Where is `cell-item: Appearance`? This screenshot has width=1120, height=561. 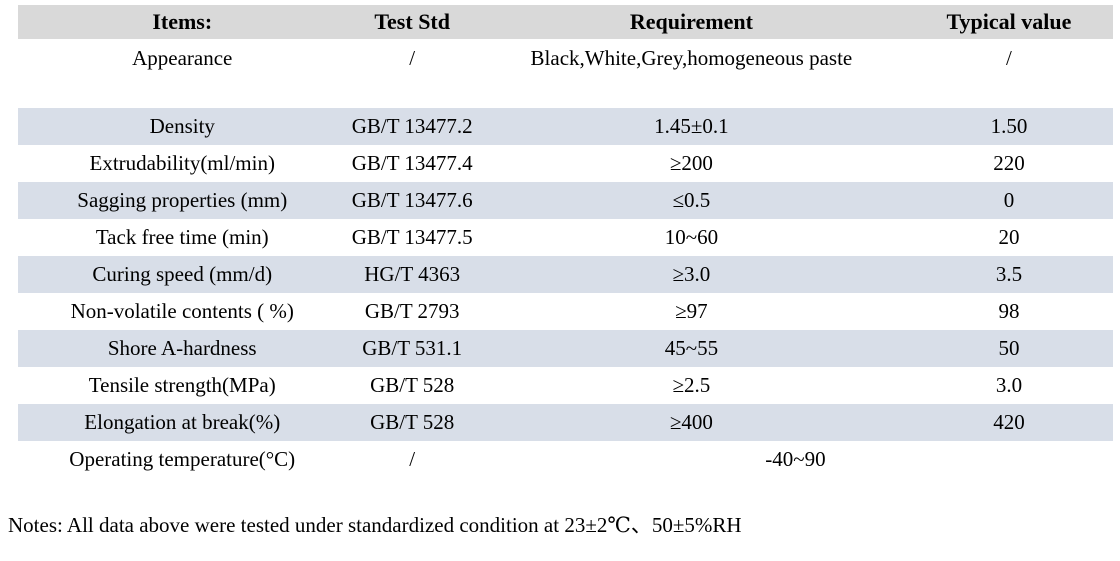
cell-item: Appearance is located at coordinates (182, 58).